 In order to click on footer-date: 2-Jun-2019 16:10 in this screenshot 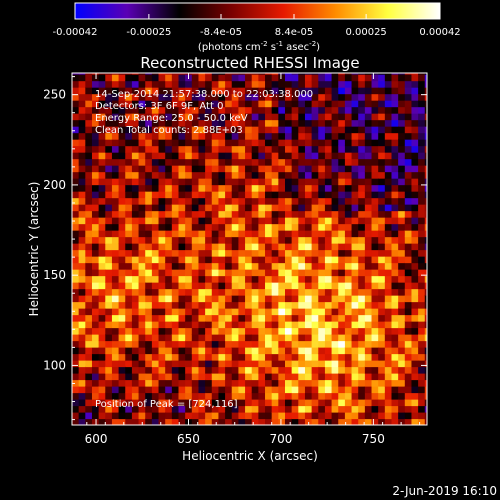, I will do `click(444, 491)`.